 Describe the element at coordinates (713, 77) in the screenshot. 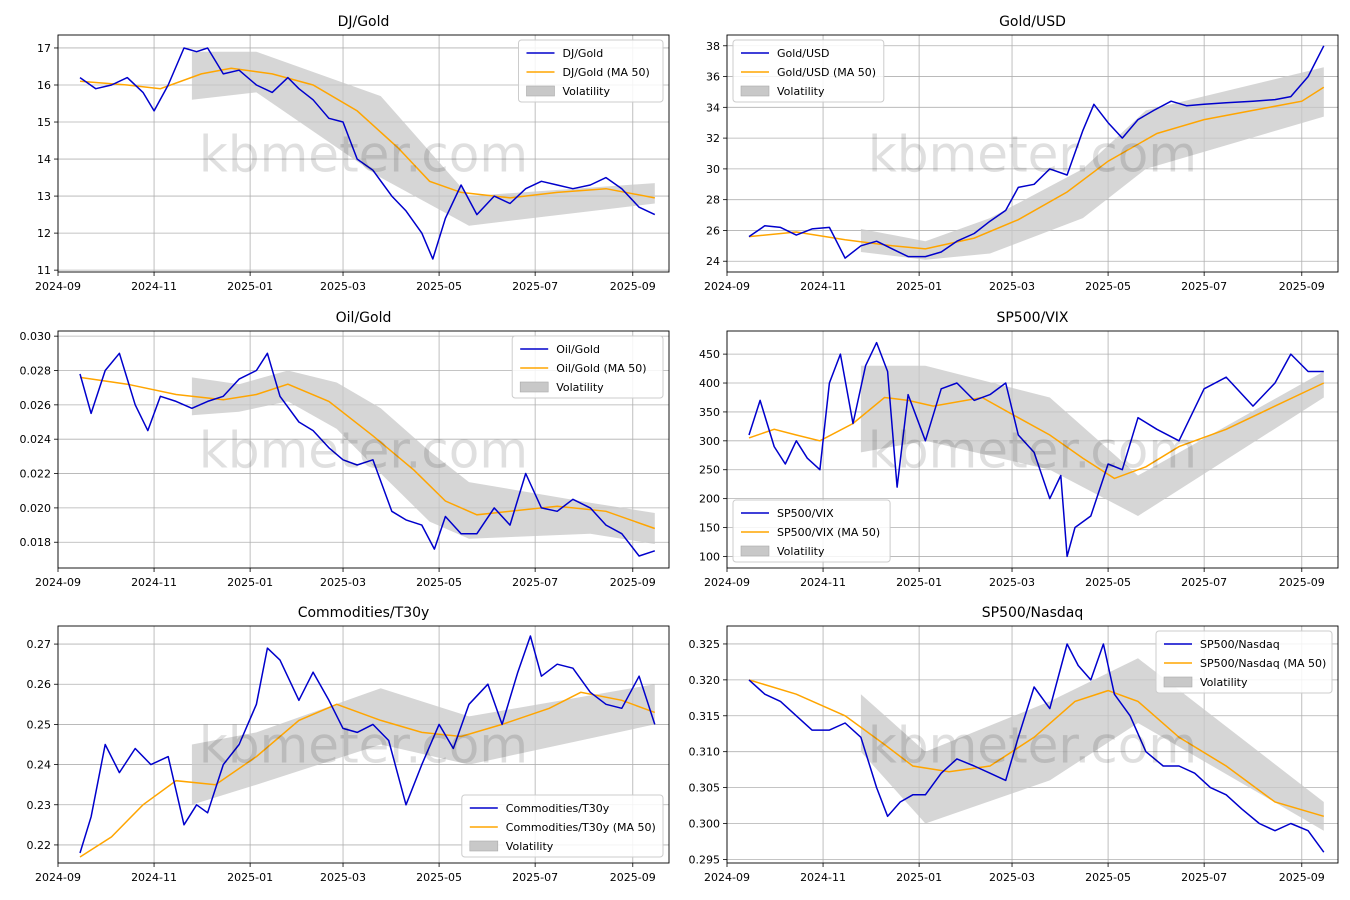

I see `y-tick-label: 36` at that location.